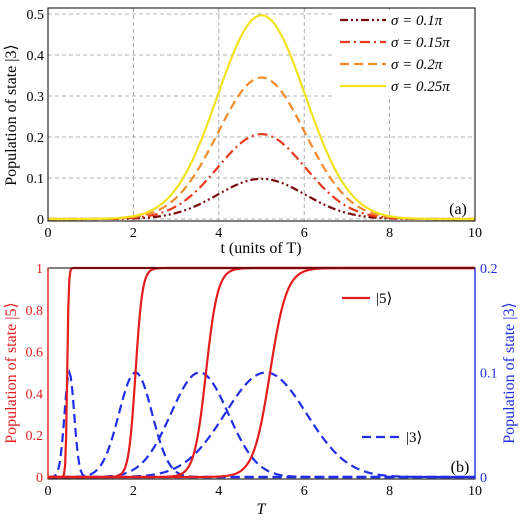 The width and height of the screenshot is (523, 523). What do you see at coordinates (36, 179) in the screenshot?
I see `panel-a-ytick: 0.1` at bounding box center [36, 179].